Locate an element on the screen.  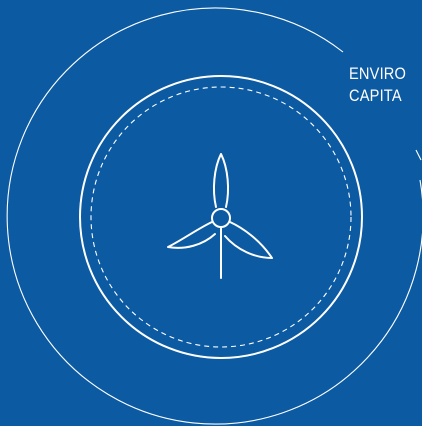
wind-turbine-icon is located at coordinates (220, 216).